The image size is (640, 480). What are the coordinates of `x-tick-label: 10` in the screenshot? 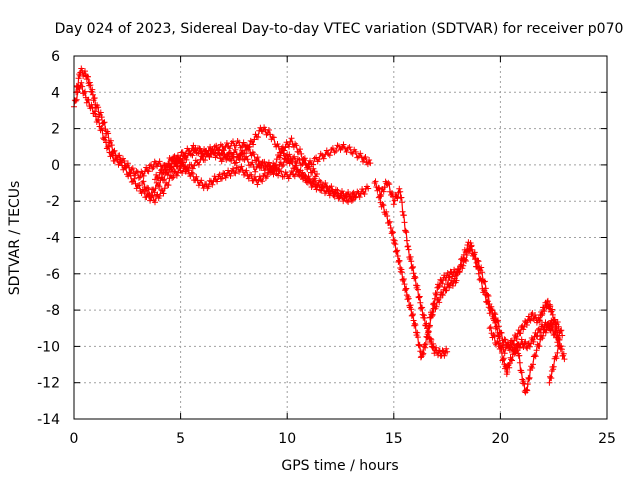 It's located at (287, 439).